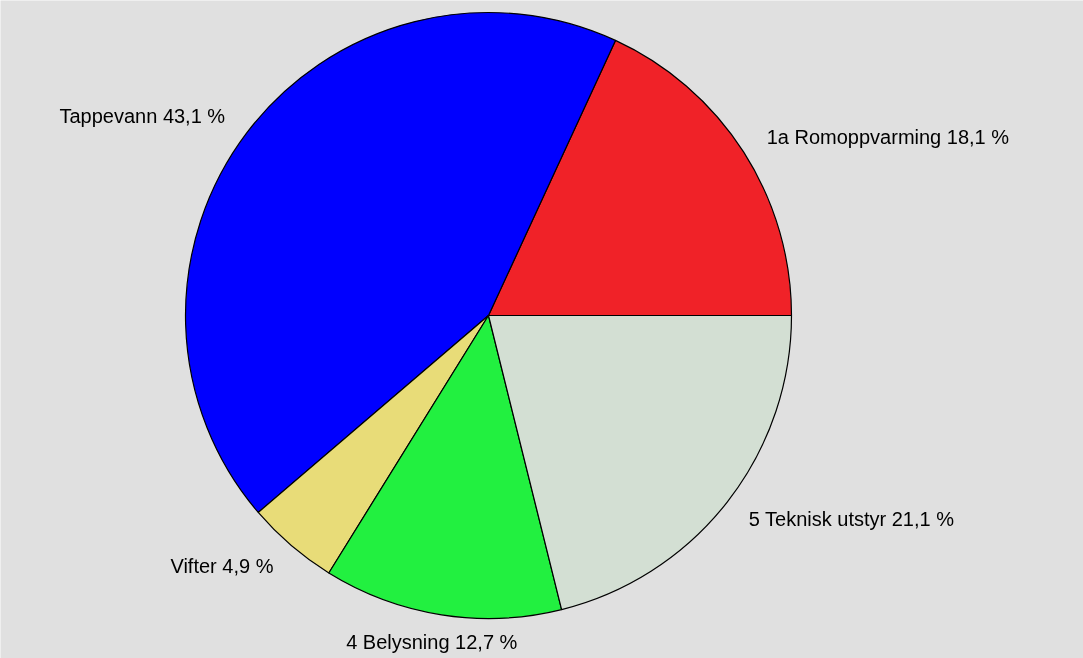 The image size is (1083, 658). I want to click on slice-label: 5 Teknisk utstyr 21,1 %, so click(851, 518).